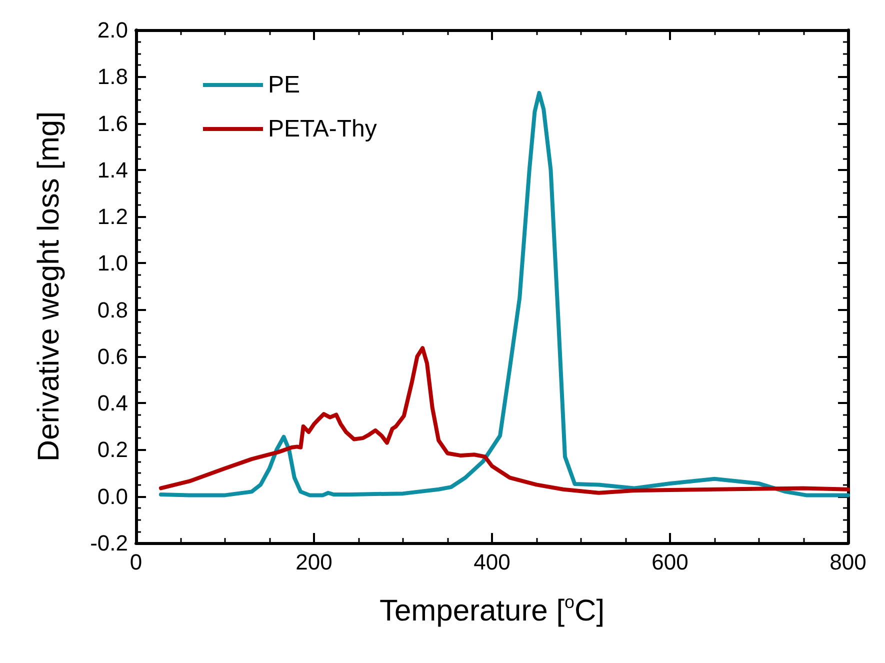 The height and width of the screenshot is (663, 885). What do you see at coordinates (314, 562) in the screenshot?
I see `x-tick-label: 200` at bounding box center [314, 562].